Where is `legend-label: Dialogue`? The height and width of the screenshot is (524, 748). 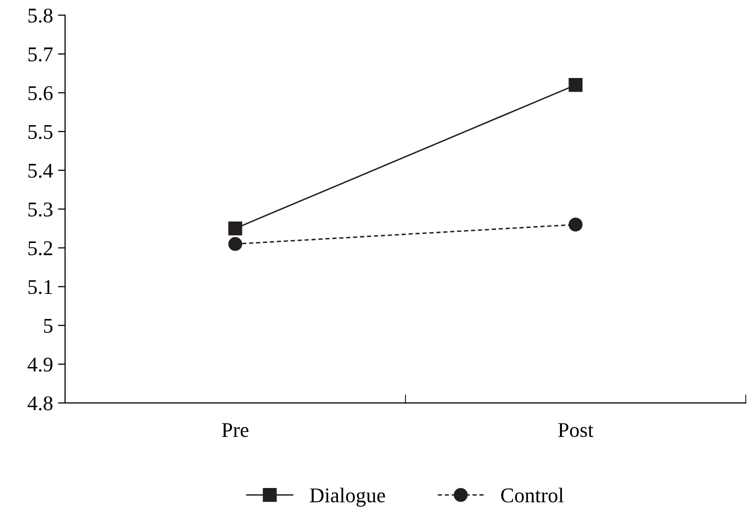 legend-label: Dialogue is located at coordinates (348, 497).